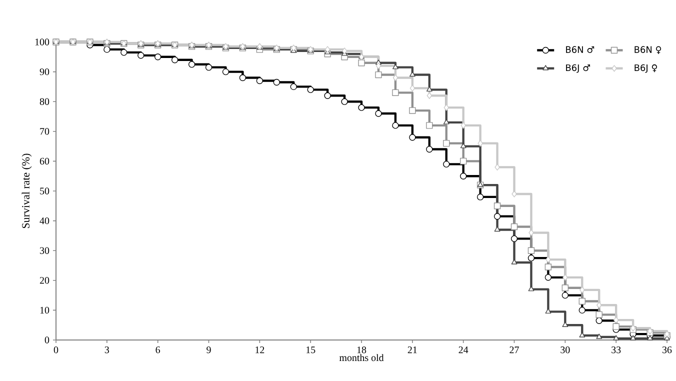 This screenshot has height=381, width=676. I want to click on legend-label: B6J ♀, so click(645, 68).